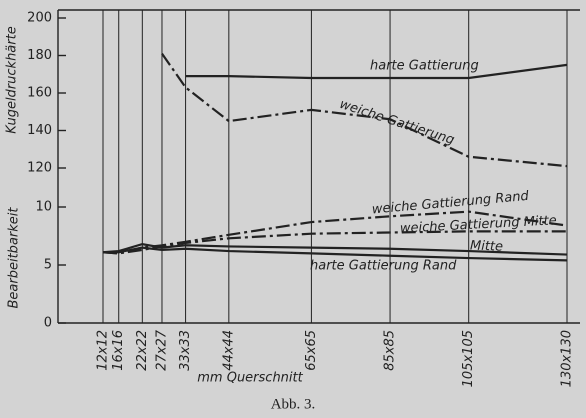 The image size is (586, 418). What do you see at coordinates (48, 265) in the screenshot?
I see `y-tick-label: 5` at bounding box center [48, 265].